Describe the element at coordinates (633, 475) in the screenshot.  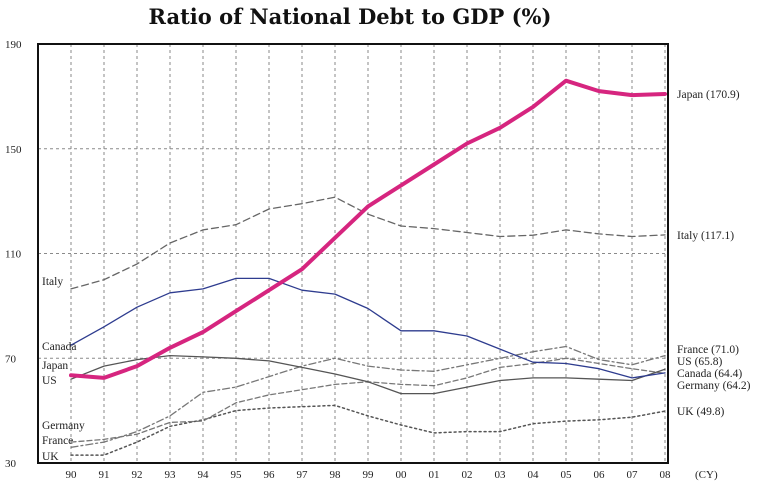
I see `x-tick-label: 07` at that location.